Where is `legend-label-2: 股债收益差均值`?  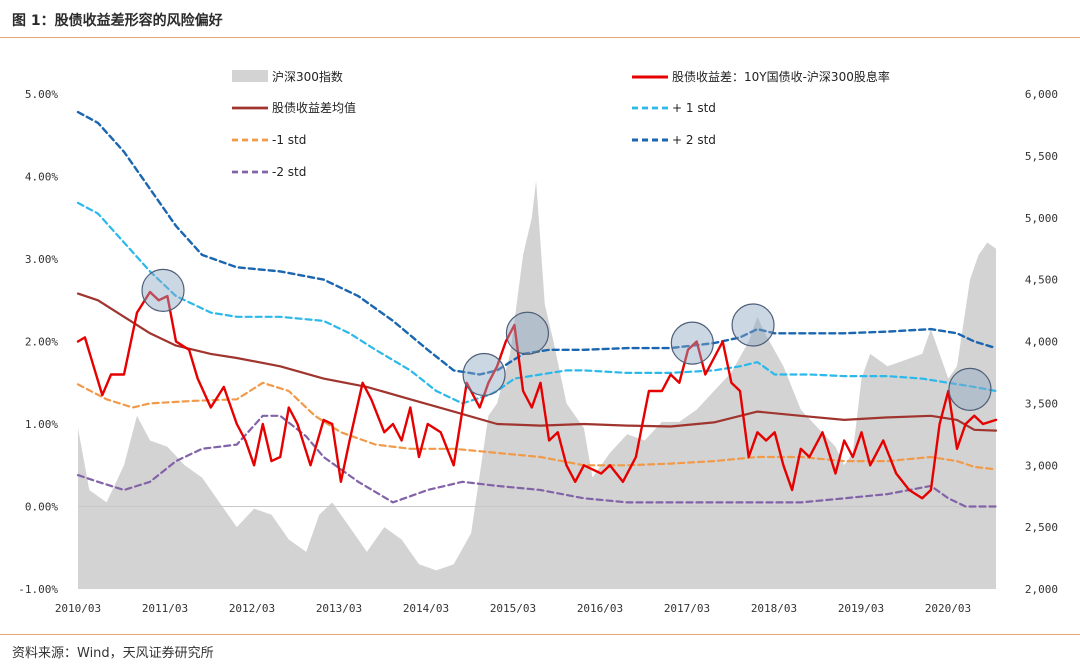
legend-label-2: 股债收益差均值 is located at coordinates (314, 107).